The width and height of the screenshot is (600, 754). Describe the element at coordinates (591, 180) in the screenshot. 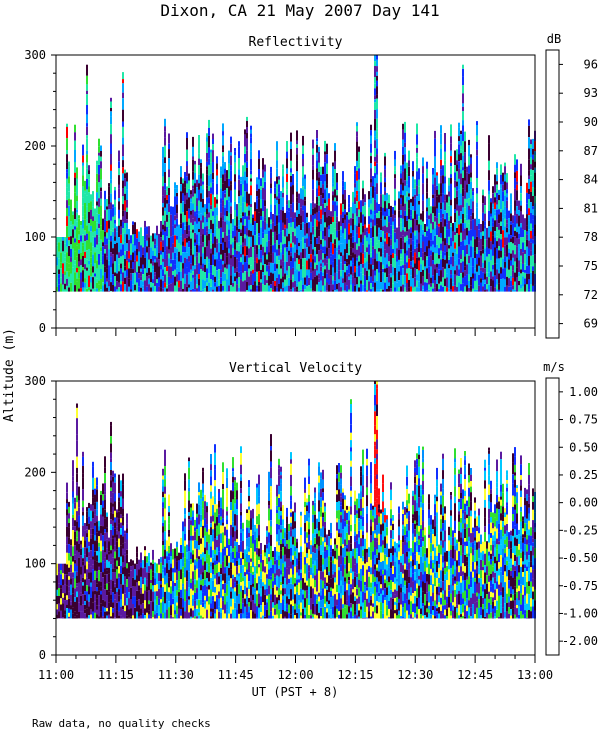

I see `colorbar-label: 84` at that location.